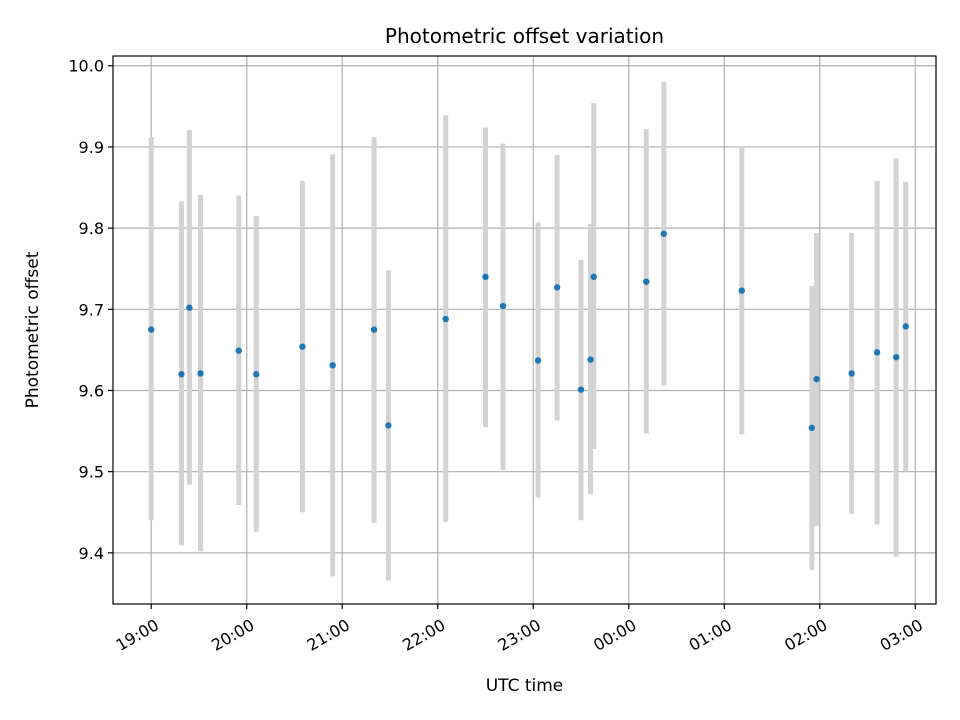  I want to click on y-tick-label: 9.7, so click(91, 309).